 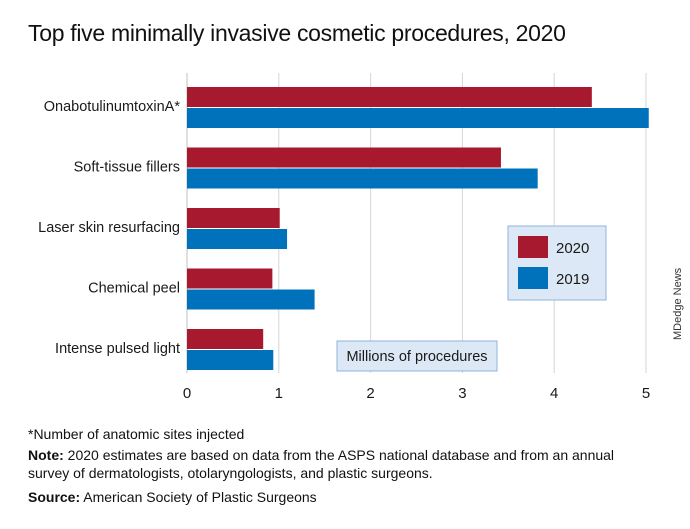 I want to click on legend-swatch-2020, so click(x=533, y=247).